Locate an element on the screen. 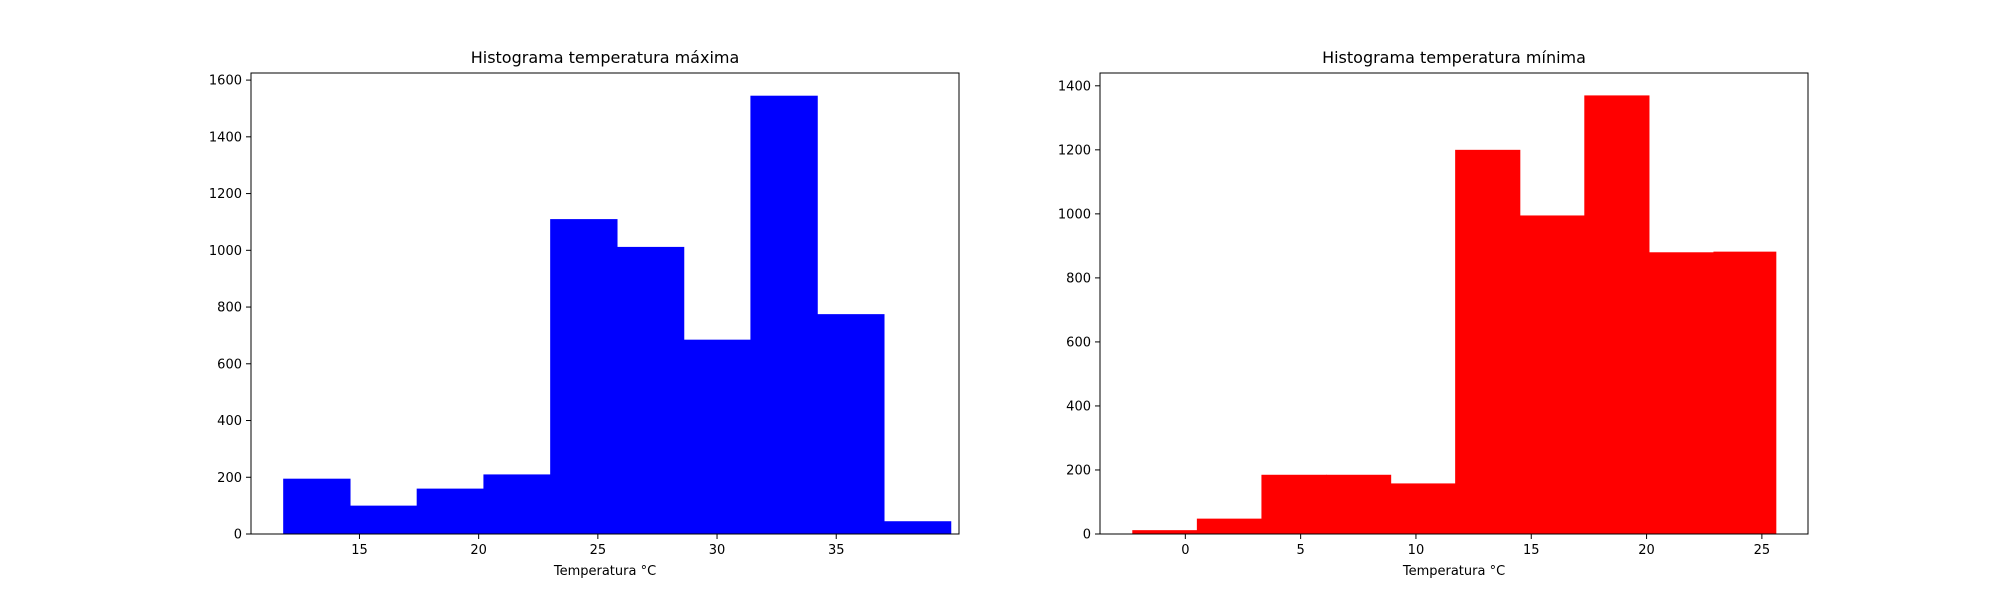 The width and height of the screenshot is (2000, 600). y-axis-ticks: 0 200 400 600 800 1000 1200 1400 is located at coordinates (1079, 311).